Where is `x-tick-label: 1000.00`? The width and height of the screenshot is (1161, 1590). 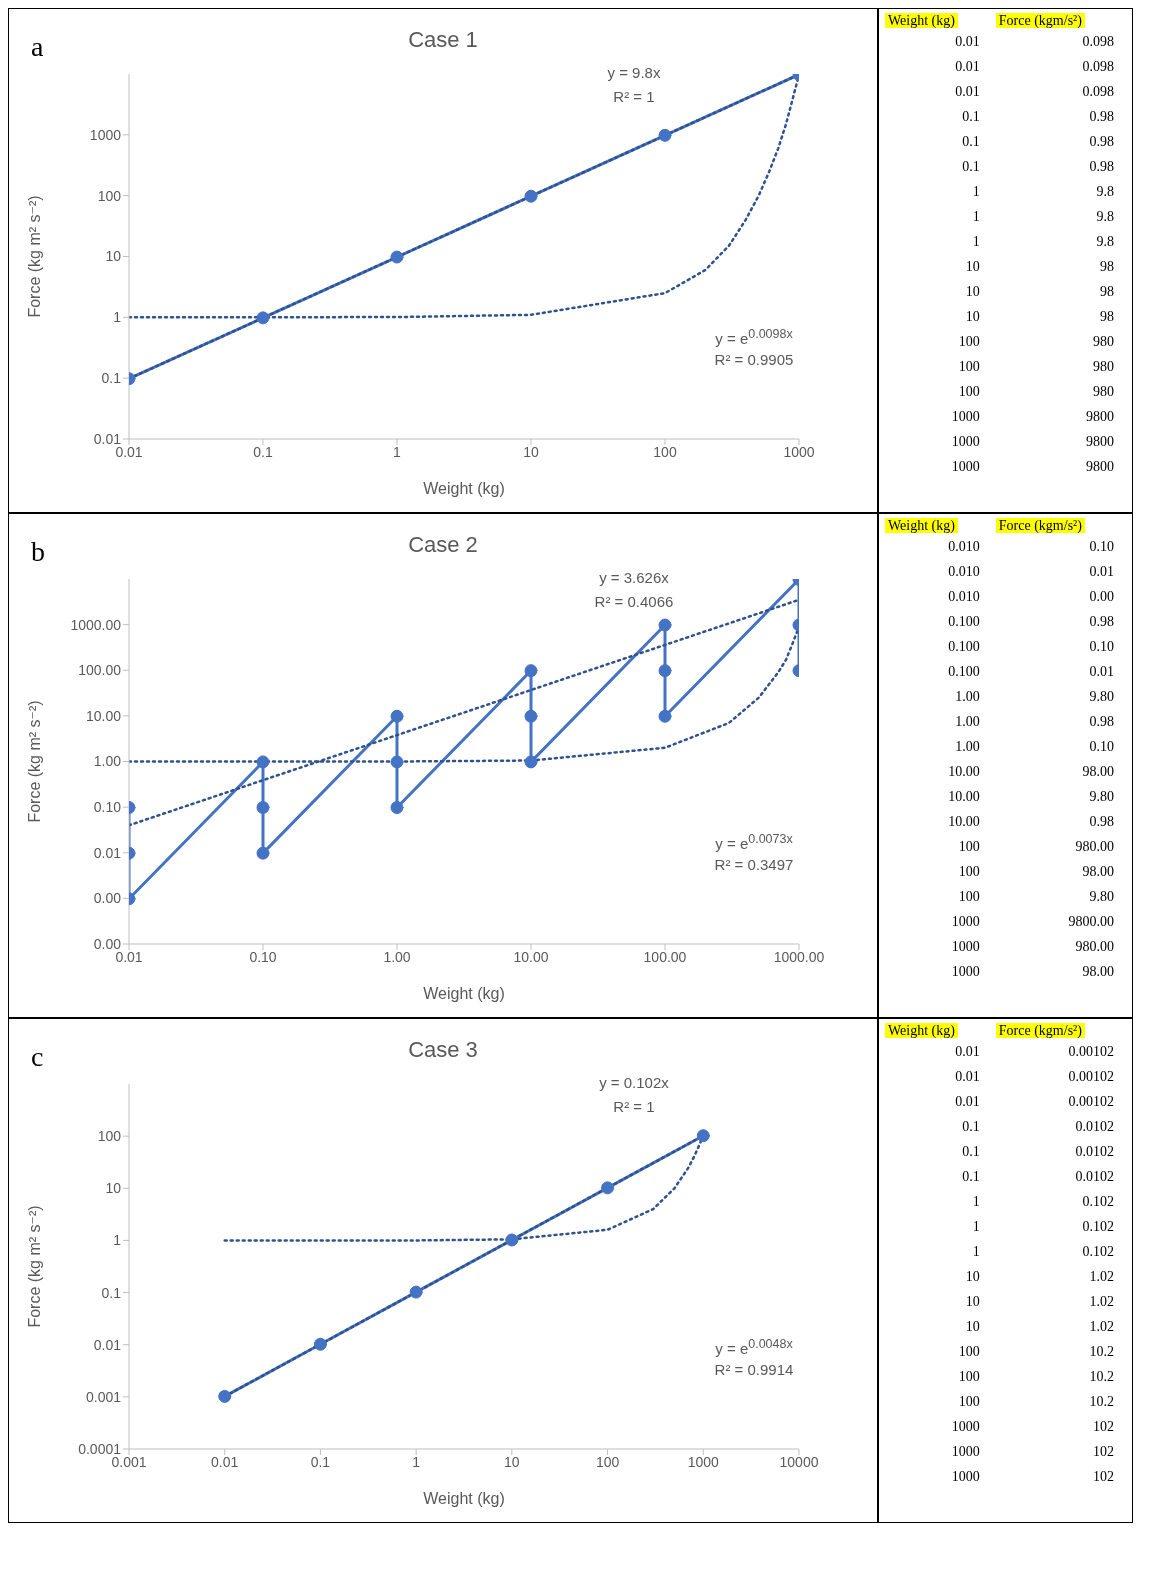 x-tick-label: 1000.00 is located at coordinates (799, 956).